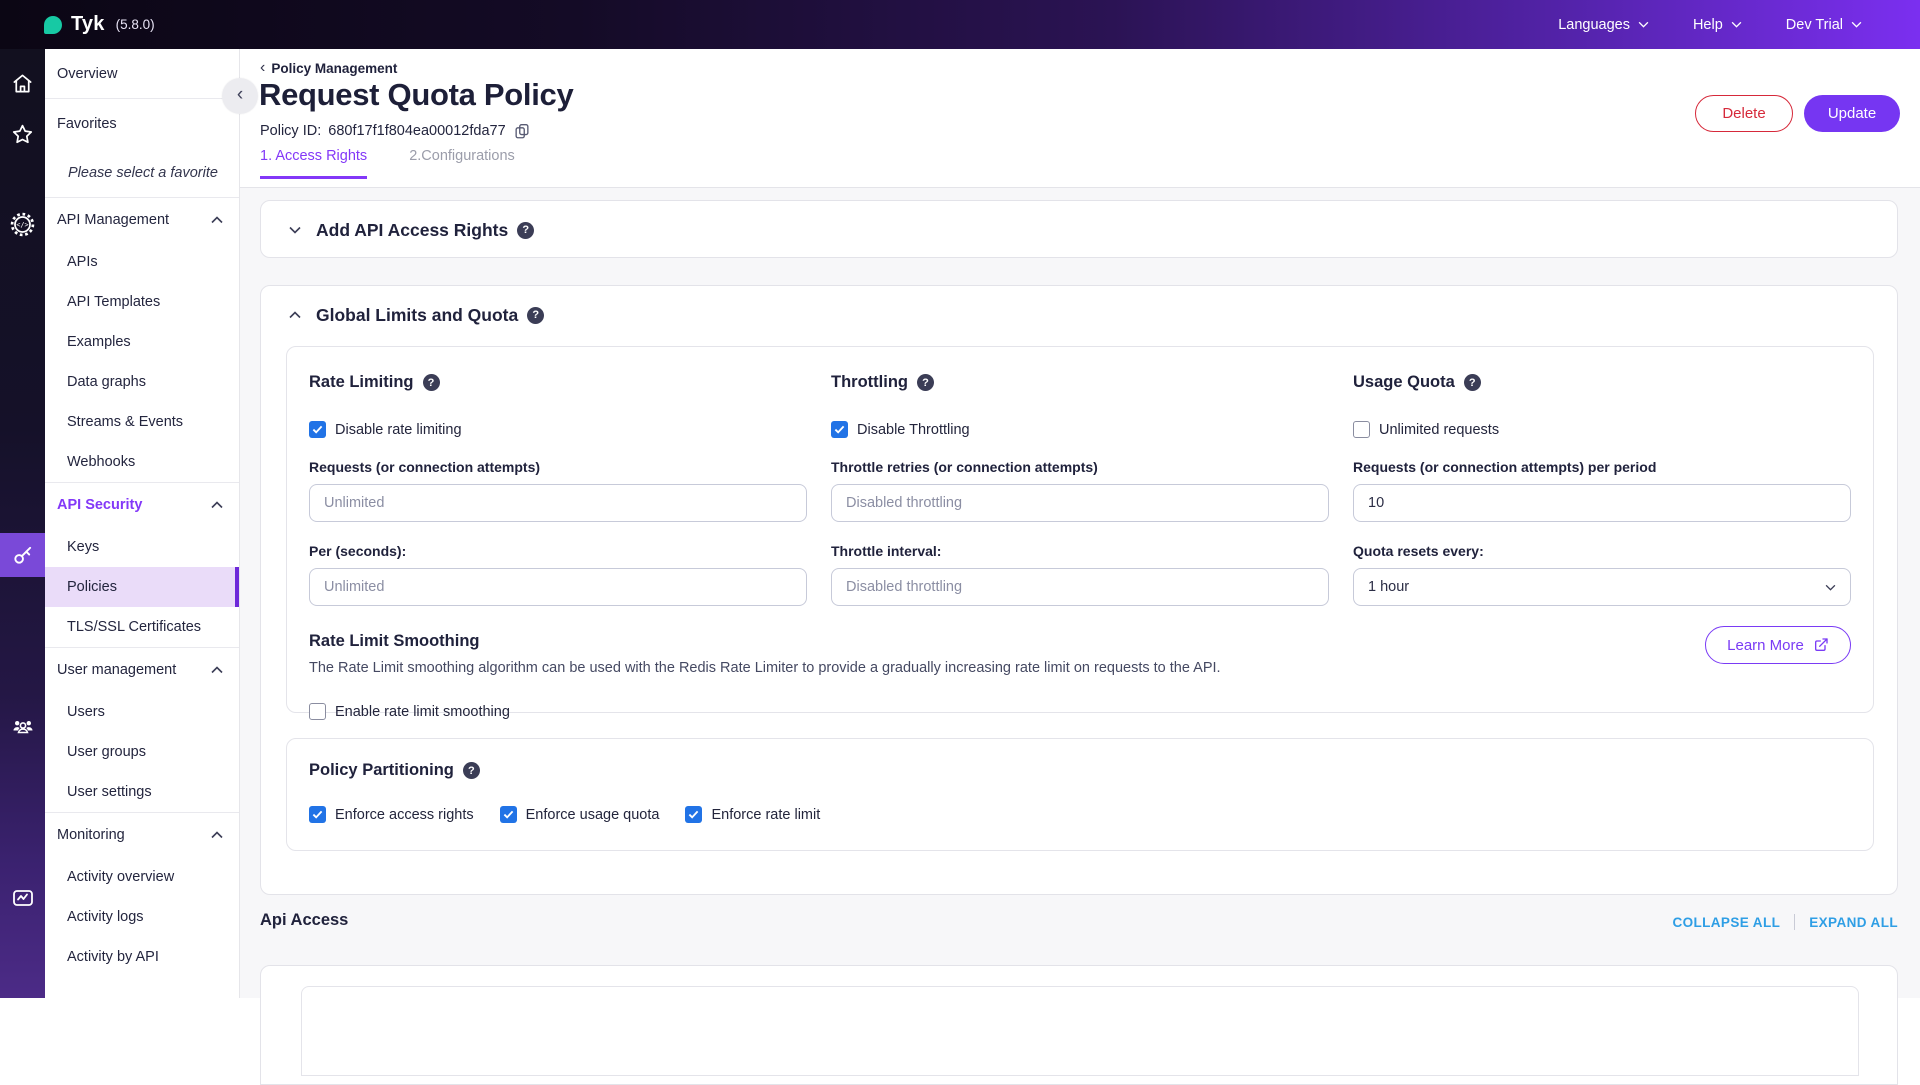 This screenshot has width=1920, height=1085. What do you see at coordinates (101, 462) in the screenshot?
I see `webhooks-label: Webhooks` at bounding box center [101, 462].